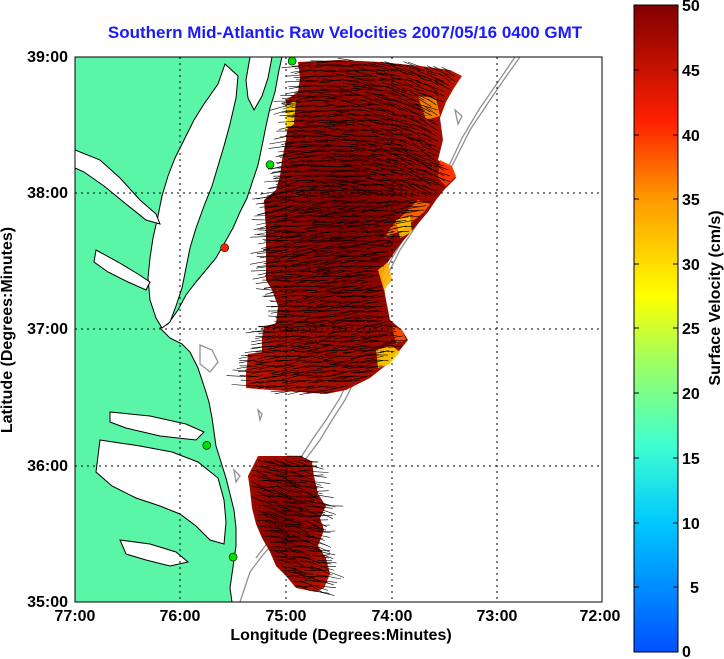 This screenshot has width=724, height=659. What do you see at coordinates (157, 426) in the screenshot?
I see `albemarle-sound` at bounding box center [157, 426].